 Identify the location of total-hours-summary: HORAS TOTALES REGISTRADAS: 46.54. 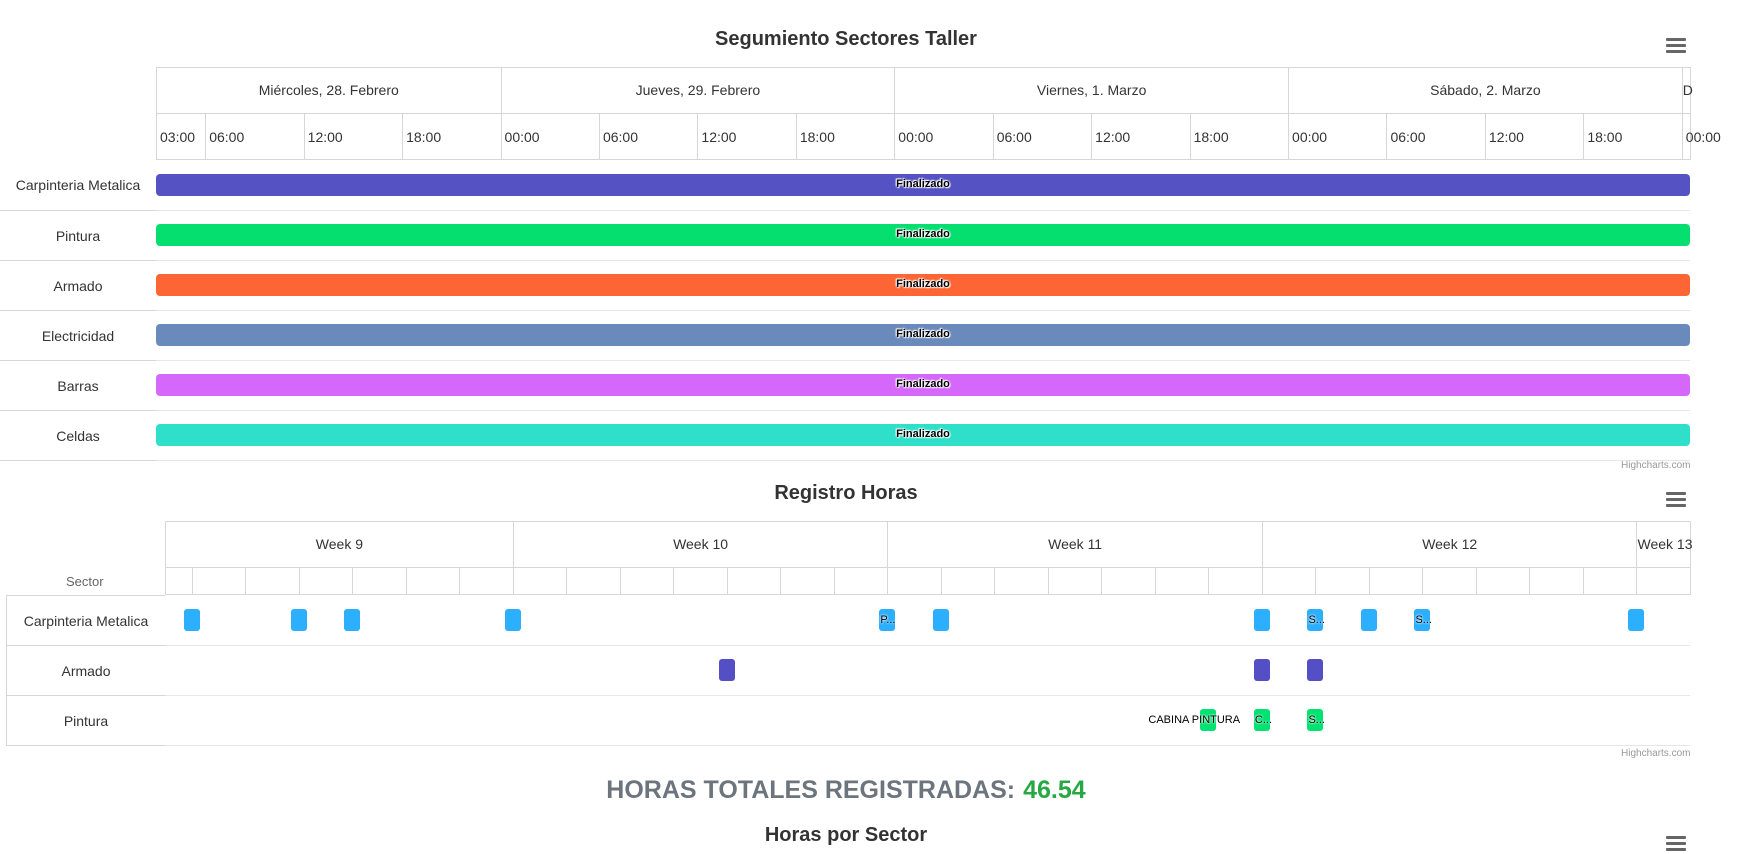
(846, 790).